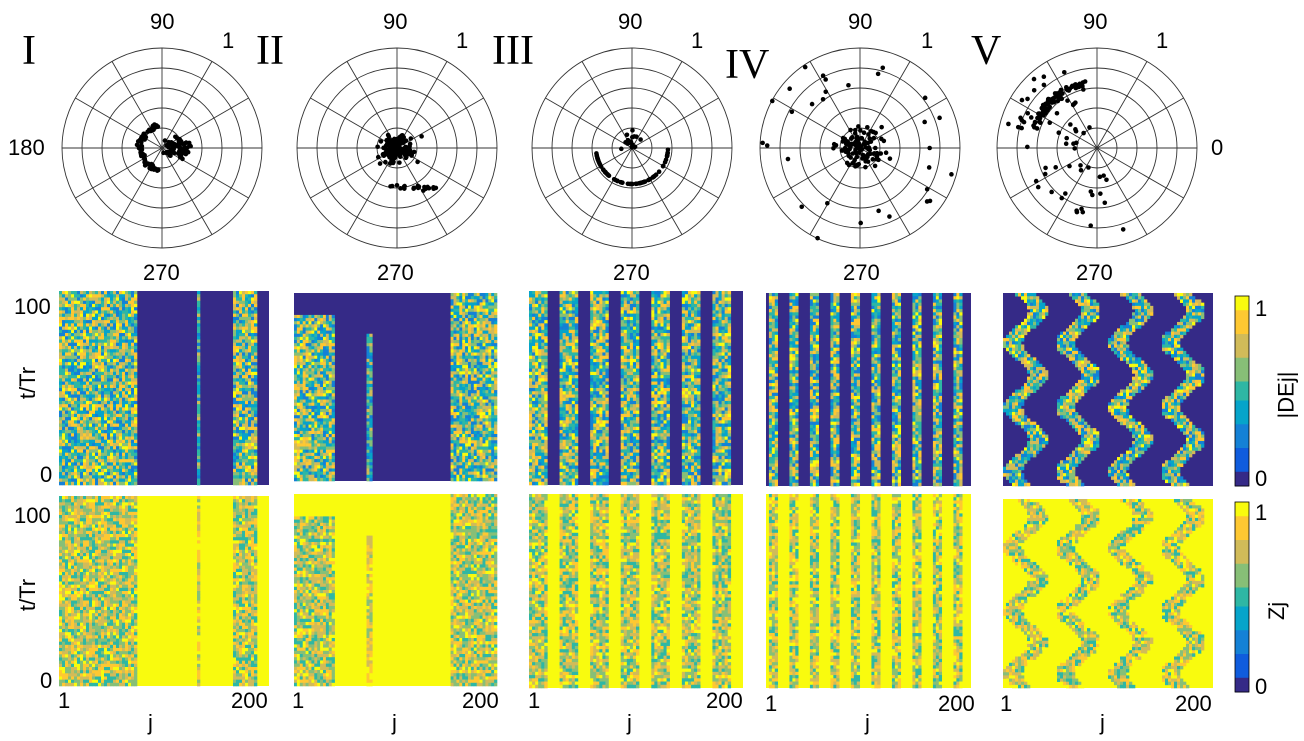 The height and width of the screenshot is (741, 1304). What do you see at coordinates (1054, 123) in the screenshot?
I see `polar-spoke` at bounding box center [1054, 123].